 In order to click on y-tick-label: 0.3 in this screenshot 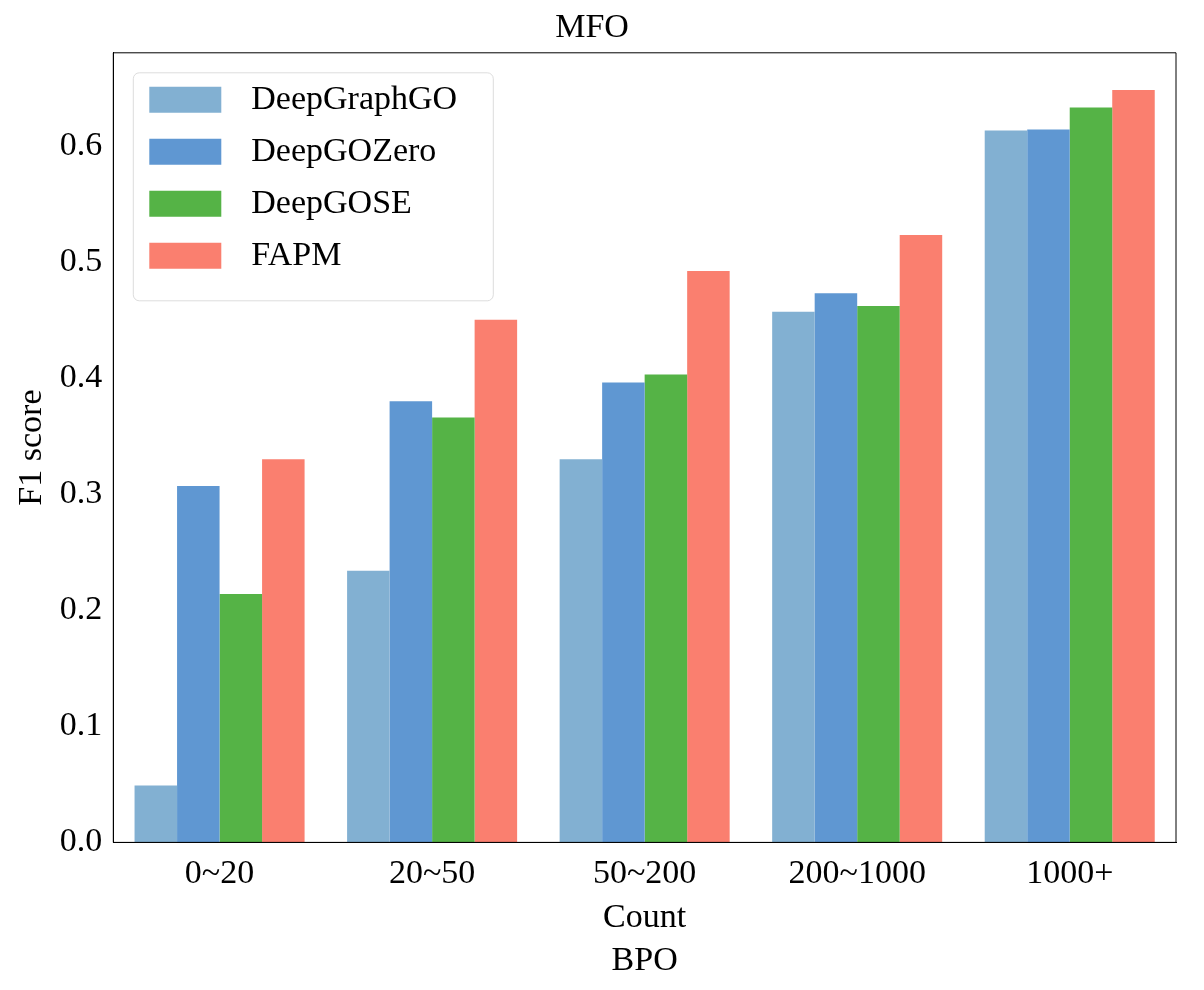, I will do `click(81, 491)`.